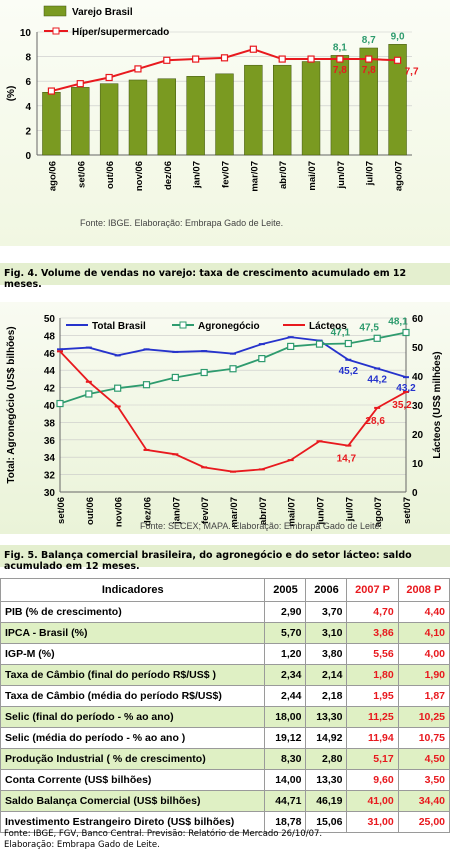  What do you see at coordinates (341, 175) in the screenshot?
I see `x-tick-label: jun/07` at bounding box center [341, 175].